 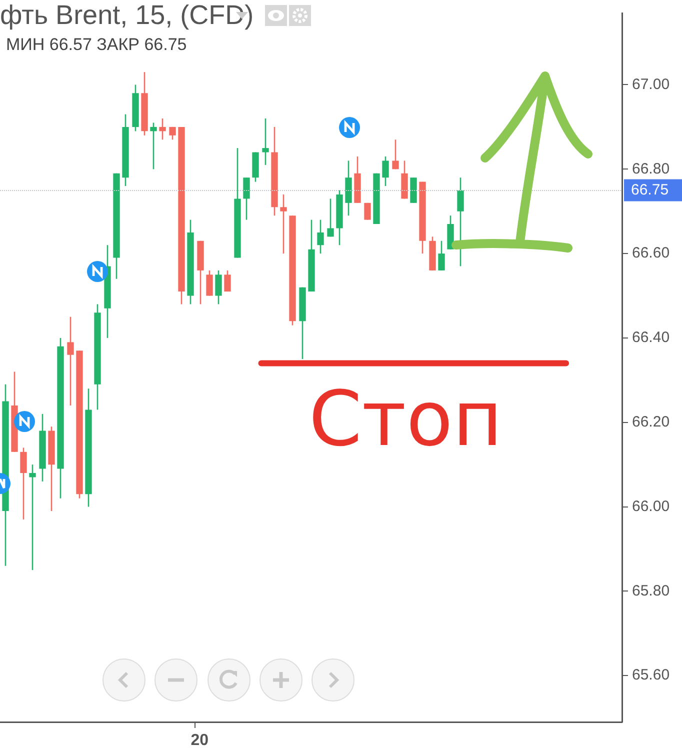 What do you see at coordinates (651, 675) in the screenshot?
I see `y-tick-label: 65.60` at bounding box center [651, 675].